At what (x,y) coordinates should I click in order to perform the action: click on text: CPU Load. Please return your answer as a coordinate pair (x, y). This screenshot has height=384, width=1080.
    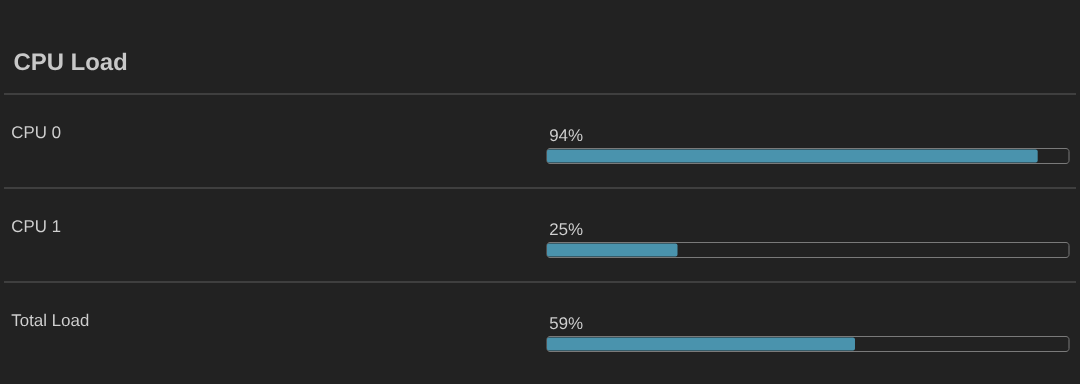
    Looking at the image, I should click on (70, 61).